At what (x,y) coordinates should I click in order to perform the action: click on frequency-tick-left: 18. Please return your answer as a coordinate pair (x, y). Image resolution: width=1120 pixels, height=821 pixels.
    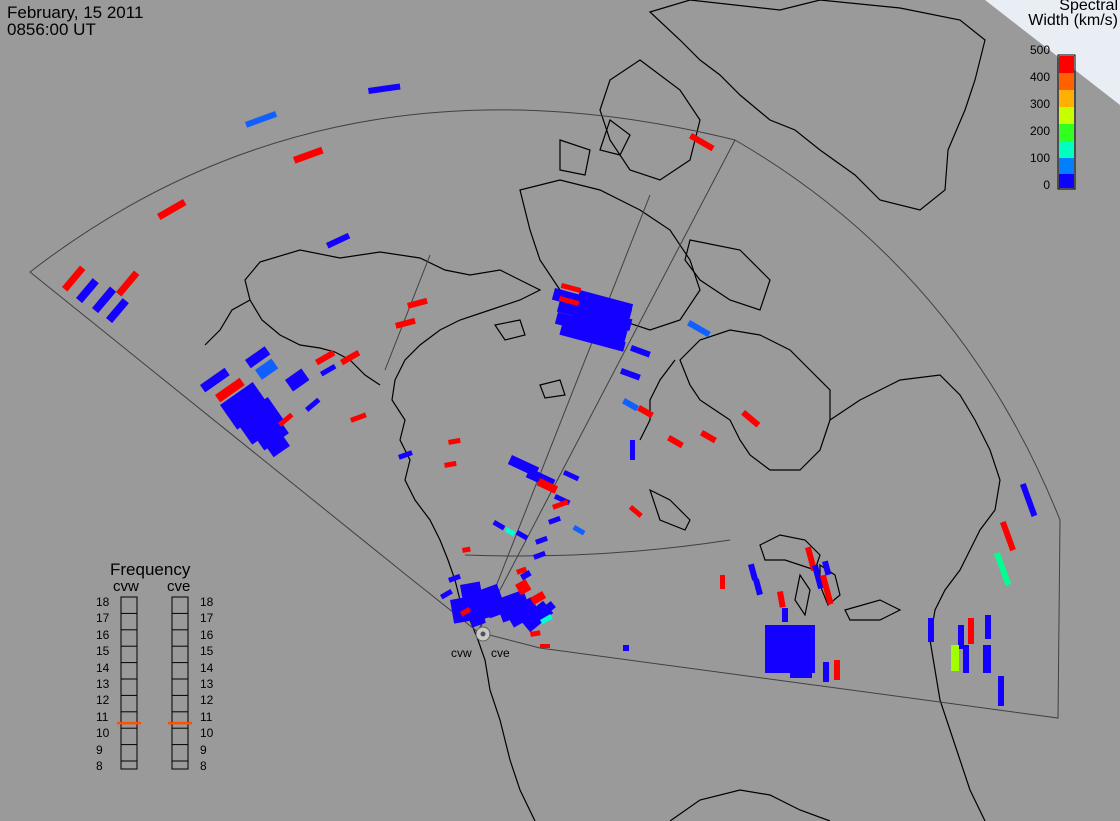
    Looking at the image, I should click on (103, 602).